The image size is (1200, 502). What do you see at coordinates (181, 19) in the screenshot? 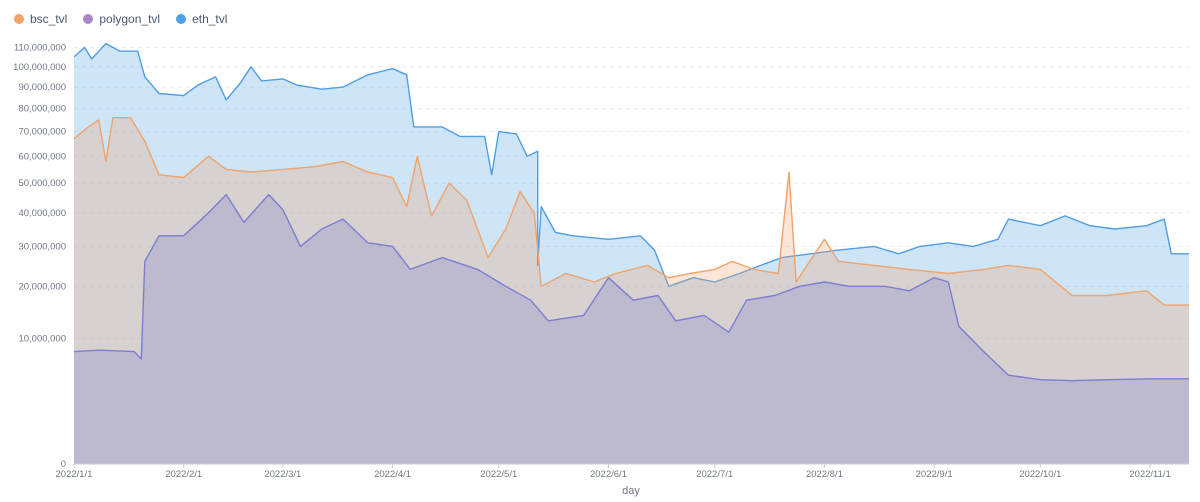
I see `legend-swatch-eth` at bounding box center [181, 19].